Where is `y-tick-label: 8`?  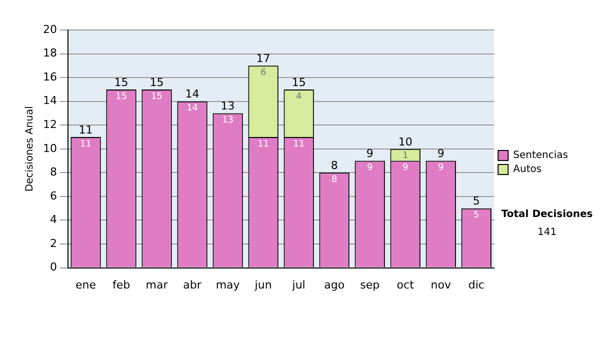
y-tick-label: 8 is located at coordinates (53, 172).